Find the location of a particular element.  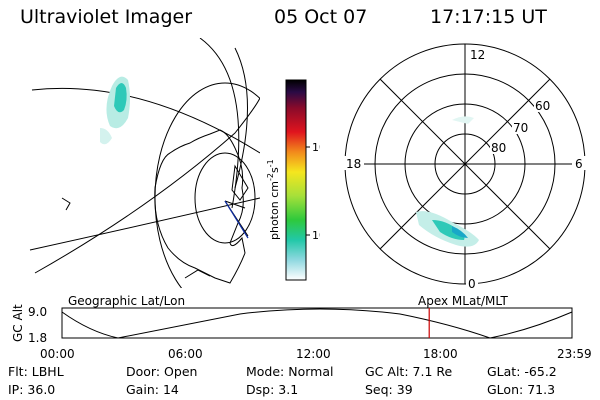

info-gain: Gain: 14 is located at coordinates (152, 389).